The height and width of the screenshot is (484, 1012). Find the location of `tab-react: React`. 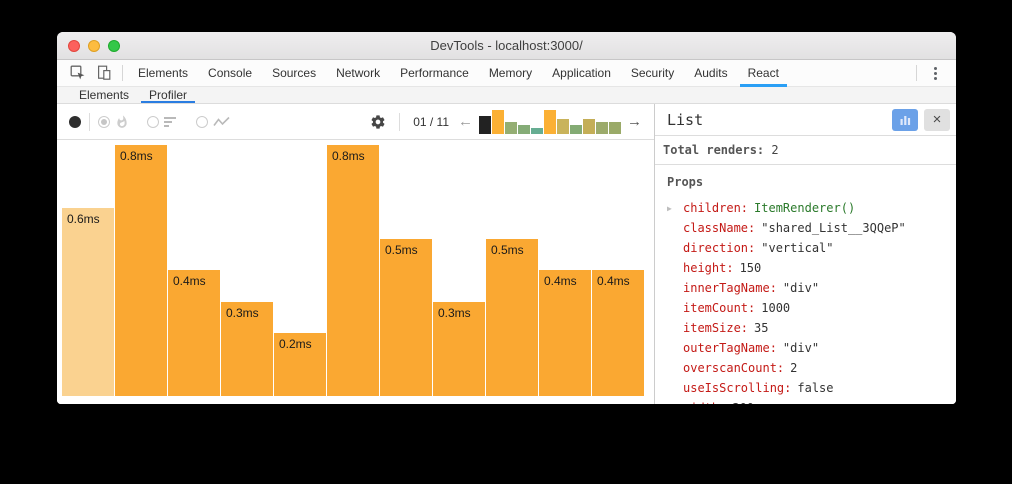

tab-react: React is located at coordinates (763, 73).